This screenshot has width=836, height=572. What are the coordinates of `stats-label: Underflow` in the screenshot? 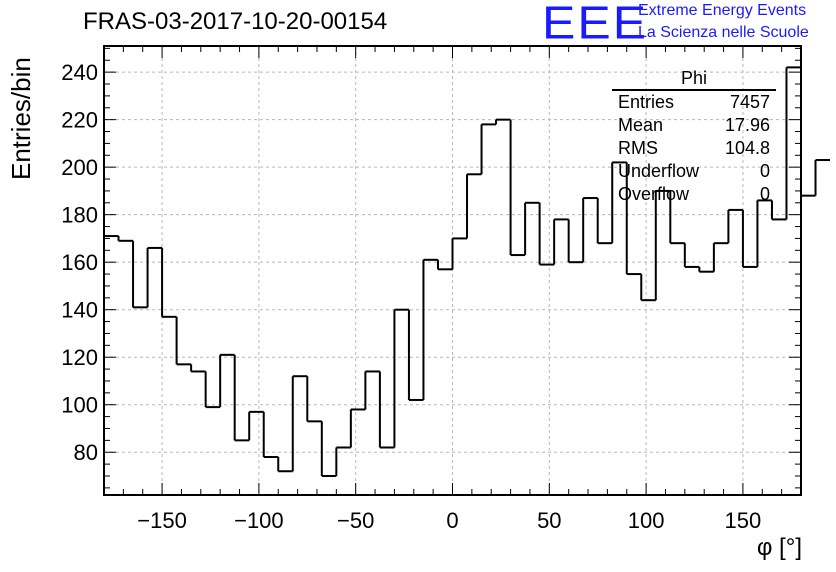 It's located at (659, 171).